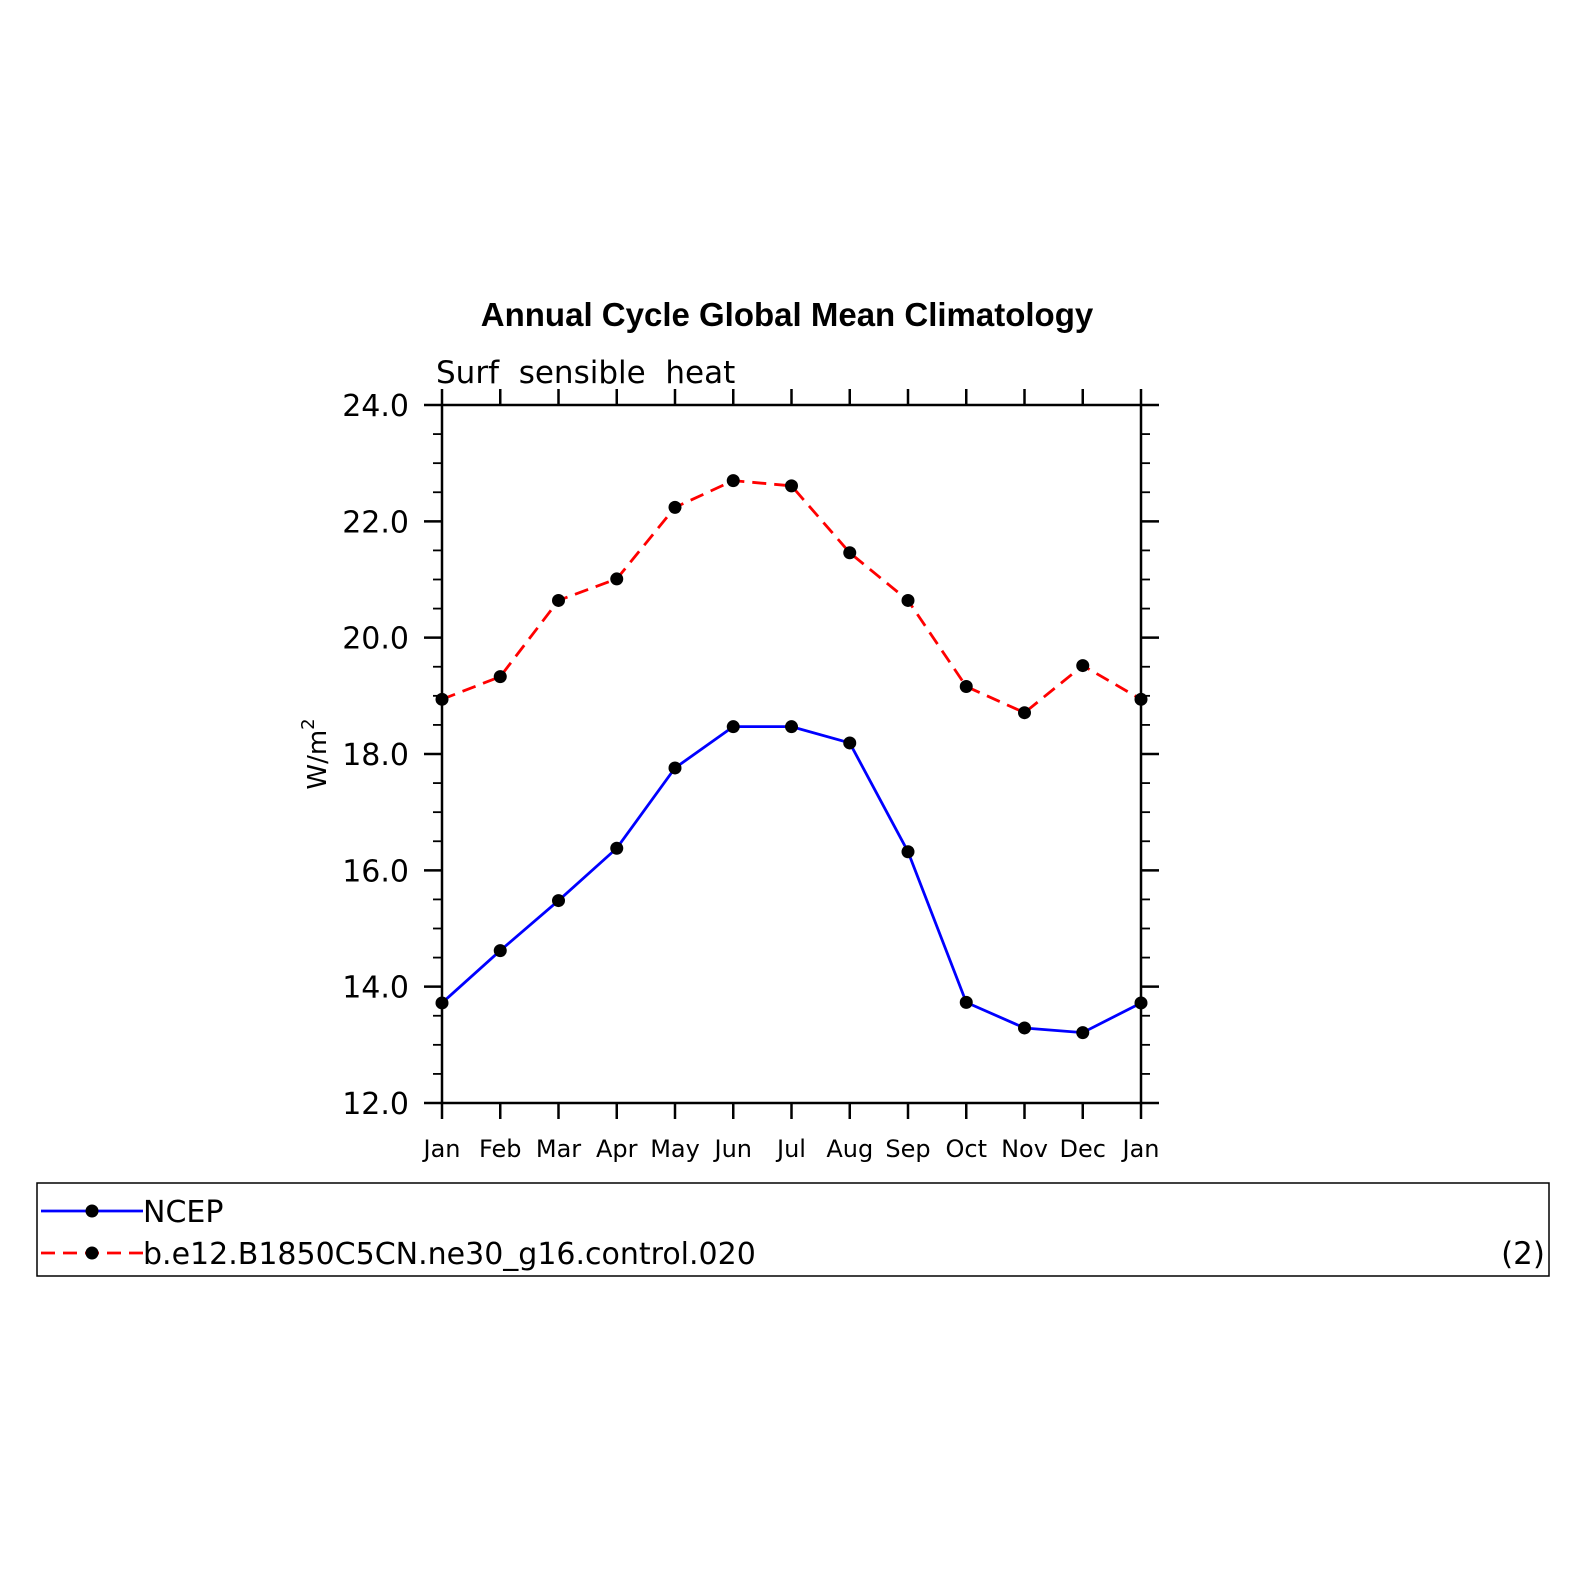 The width and height of the screenshot is (1575, 1575). Describe the element at coordinates (500, 1149) in the screenshot. I see `x-tick-label: Feb` at that location.